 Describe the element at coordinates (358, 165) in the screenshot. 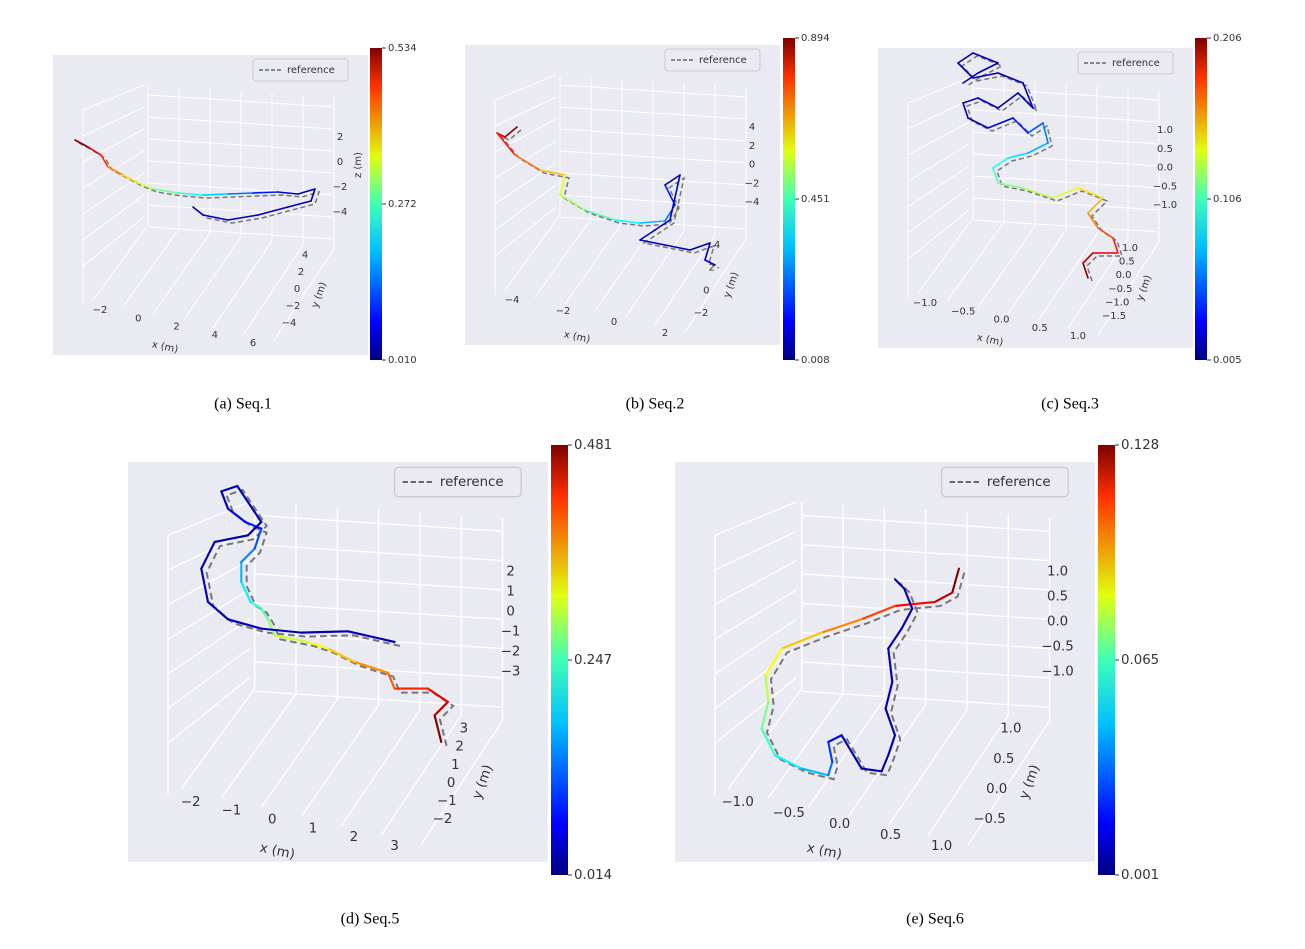

I see `z-axis-label: z (m)` at that location.